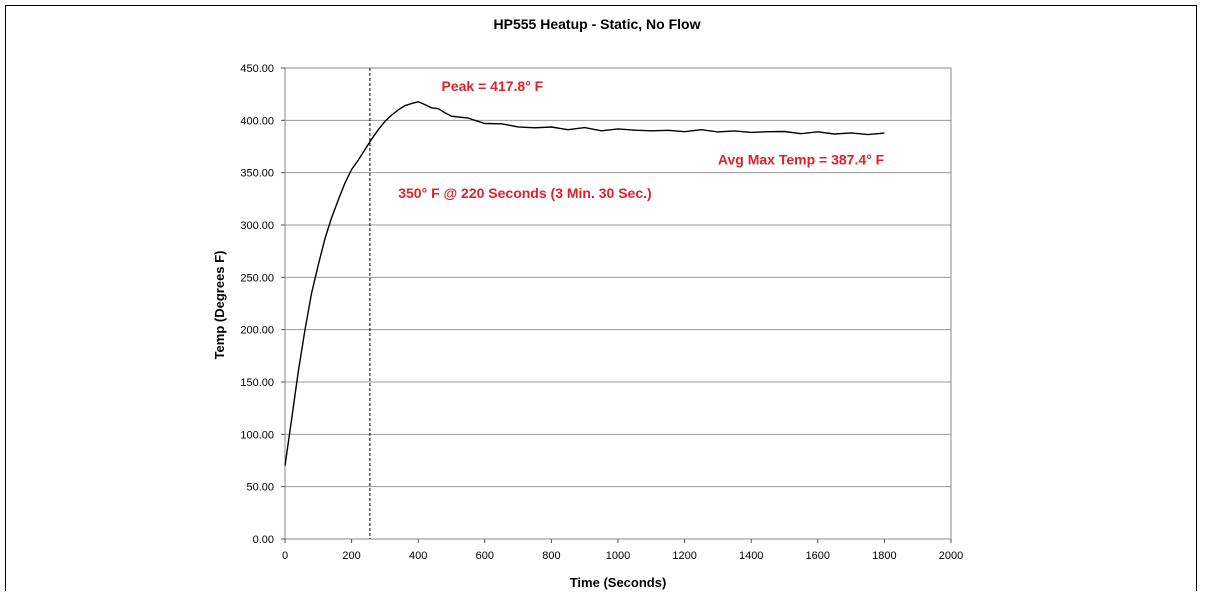 Image resolution: width=1206 pixels, height=595 pixels. Describe the element at coordinates (257, 278) in the screenshot. I see `y-tick-label: 250.00` at that location.